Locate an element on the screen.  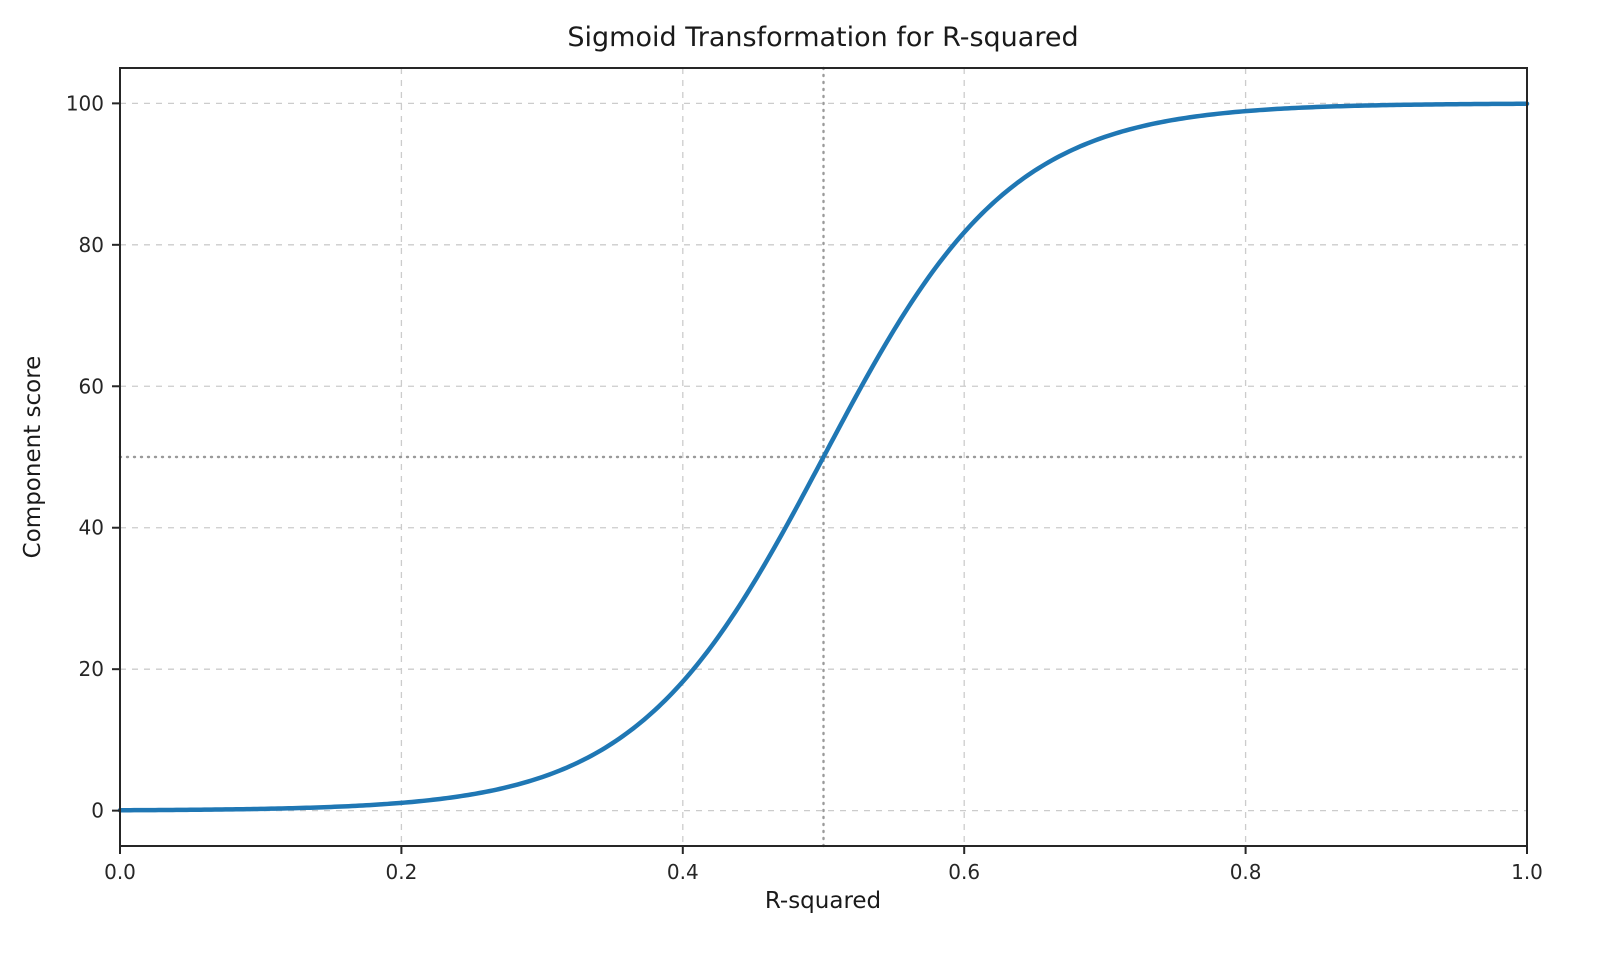
x-tick-label: 0.0 is located at coordinates (120, 872).